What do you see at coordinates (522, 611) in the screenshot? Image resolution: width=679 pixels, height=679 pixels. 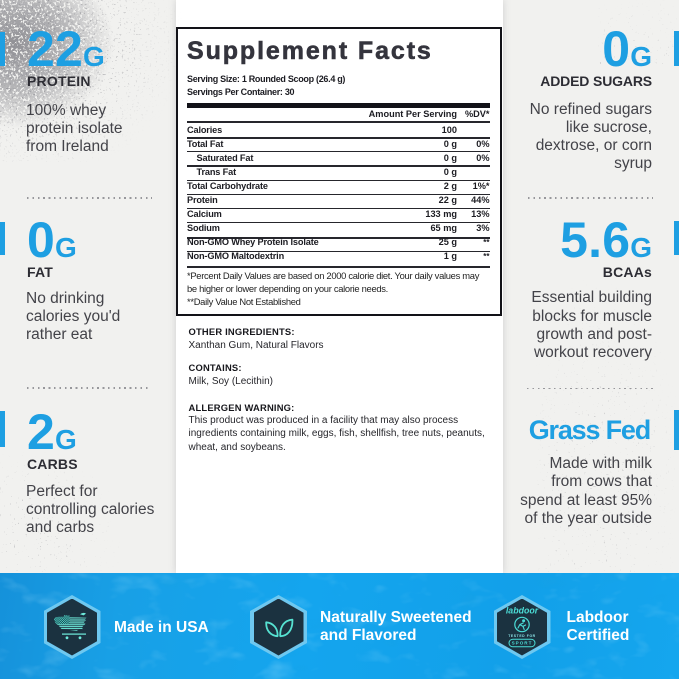 I see `svg-text: labdoor` at bounding box center [522, 611].